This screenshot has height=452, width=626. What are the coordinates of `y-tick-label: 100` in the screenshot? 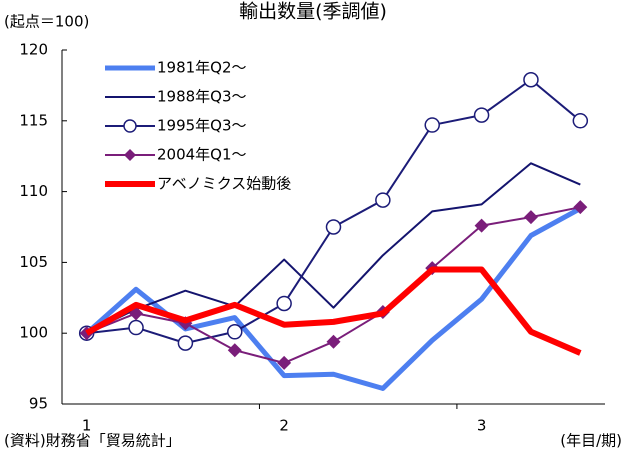 It's located at (33, 333).